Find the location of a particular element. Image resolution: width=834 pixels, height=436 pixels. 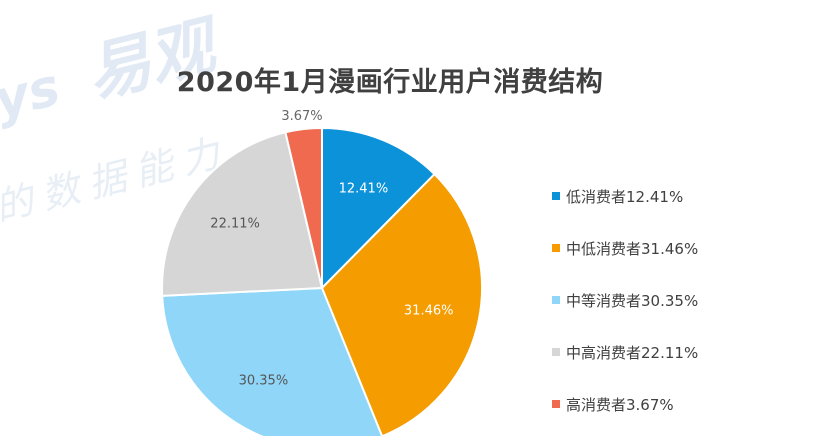

pie-data-label-5: 3.67% is located at coordinates (301, 116).